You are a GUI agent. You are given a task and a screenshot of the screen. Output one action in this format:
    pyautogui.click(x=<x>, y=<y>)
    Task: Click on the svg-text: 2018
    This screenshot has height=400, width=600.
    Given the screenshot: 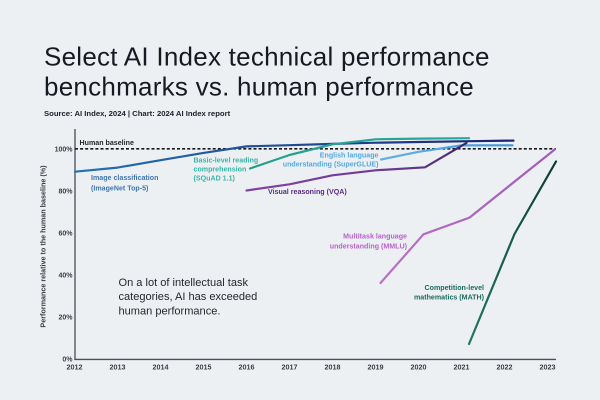 What is the action you would take?
    pyautogui.click(x=333, y=367)
    